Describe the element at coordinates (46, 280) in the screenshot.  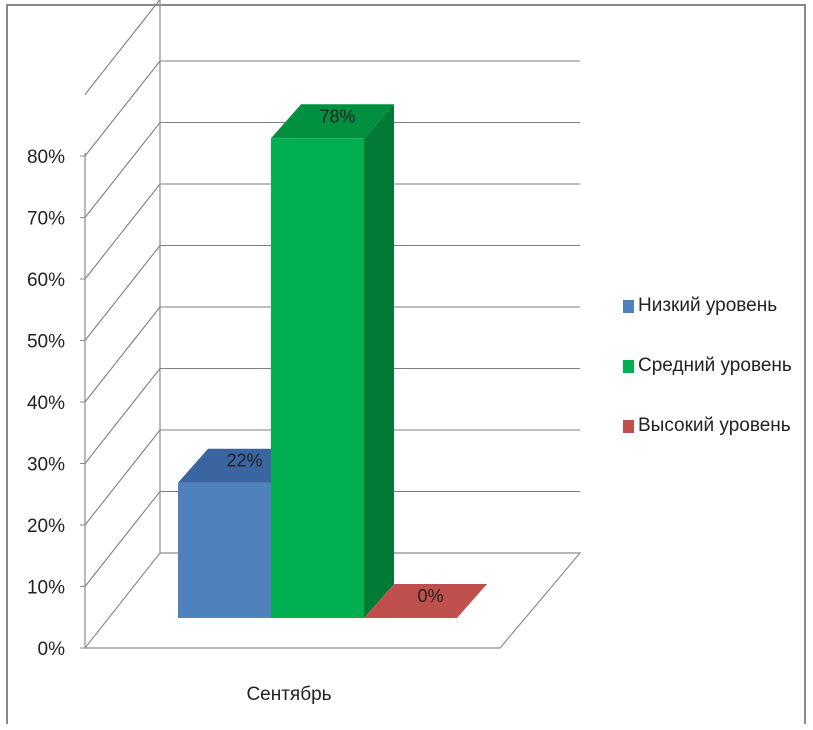
I see `y-tick-label: 60%` at that location.